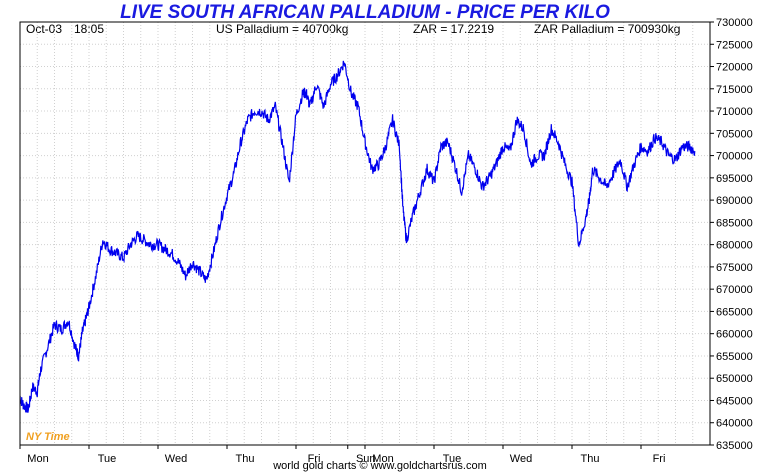 This screenshot has height=475, width=760. What do you see at coordinates (734, 357) in the screenshot?
I see `y-tick-label: 655000` at bounding box center [734, 357].